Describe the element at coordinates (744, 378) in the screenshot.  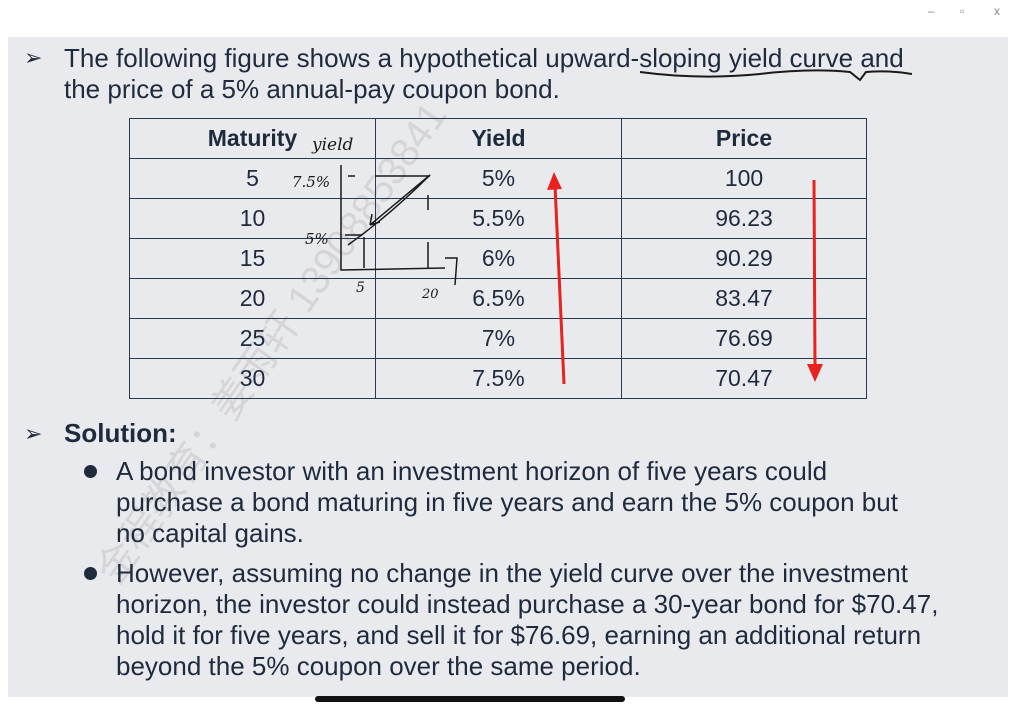
I see `cell: 70.47` at that location.